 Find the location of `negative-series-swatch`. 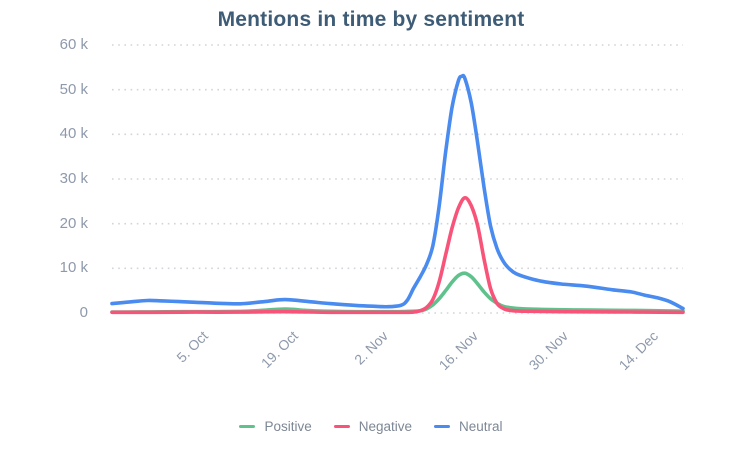

negative-series-swatch is located at coordinates (341, 426).